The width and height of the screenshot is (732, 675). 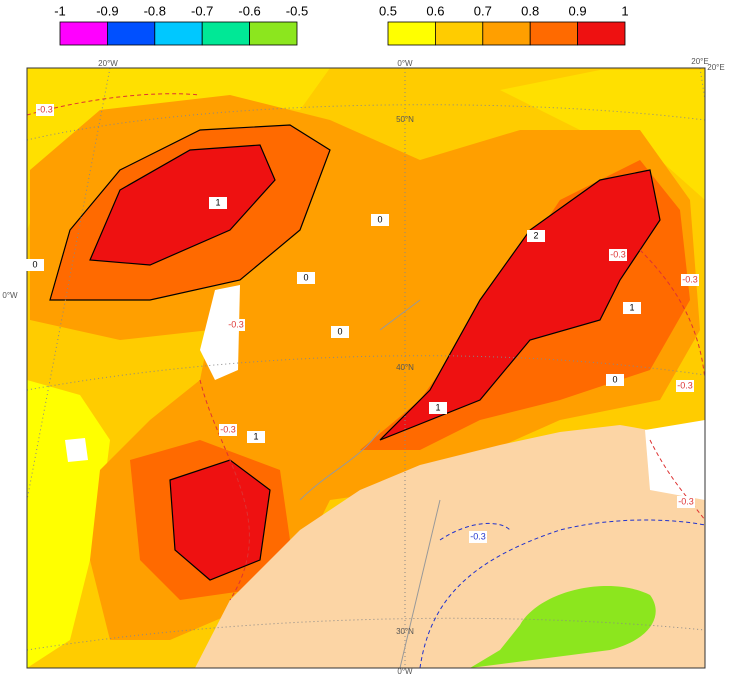 What do you see at coordinates (405, 367) in the screenshot?
I see `graticule-label: 40°N` at bounding box center [405, 367].